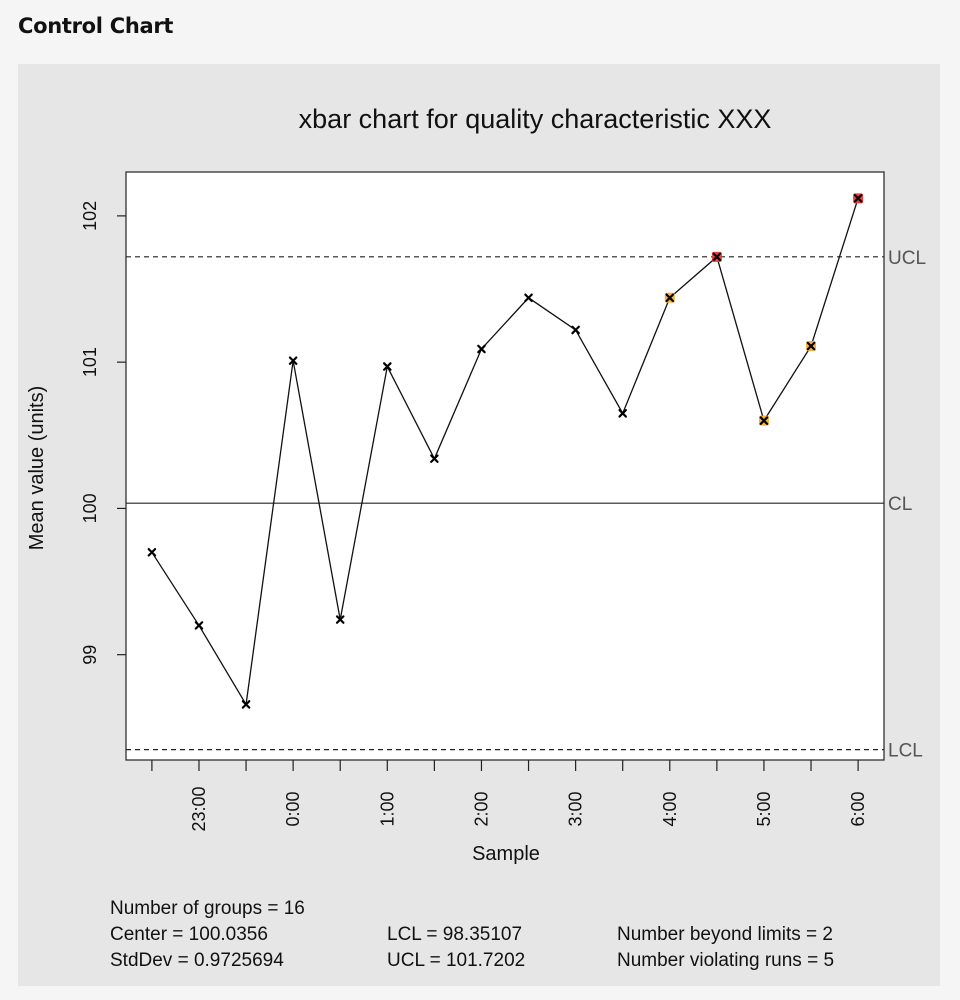 This screenshot has width=960, height=1000. What do you see at coordinates (506, 854) in the screenshot?
I see `x-axis-title: Sample` at bounding box center [506, 854].